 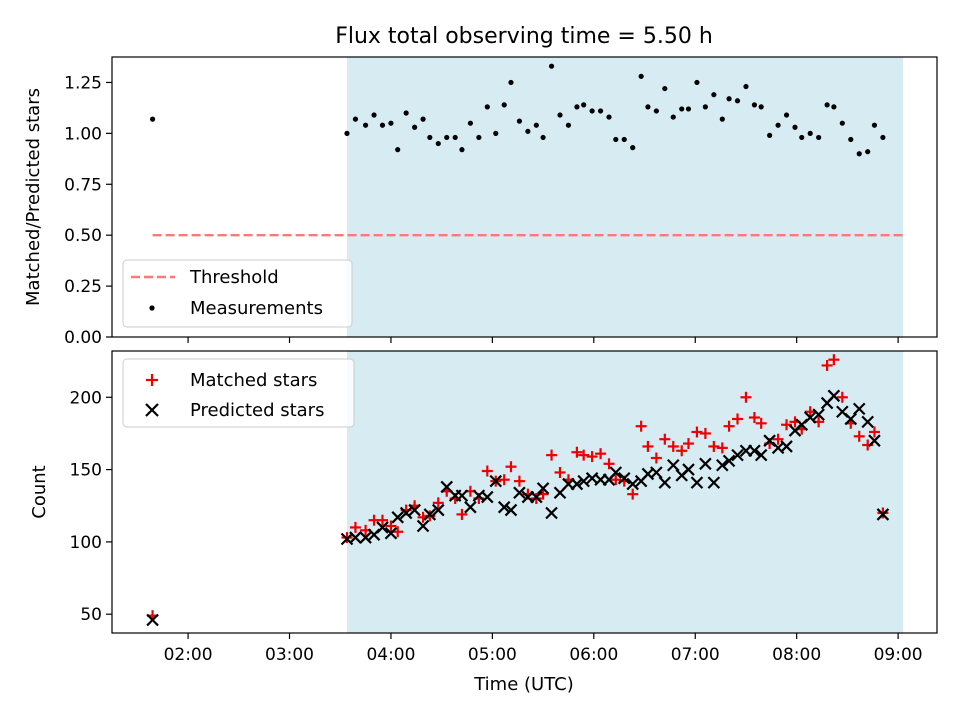 I want to click on chart-title: Flux total observing time = 5.50 h, so click(x=524, y=36).